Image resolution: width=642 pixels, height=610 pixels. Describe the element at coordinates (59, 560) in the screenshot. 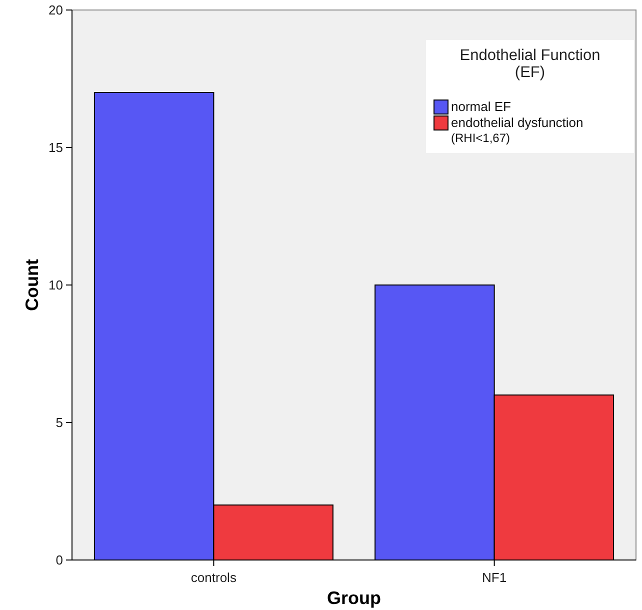

I see `y-tick-label: 0` at that location.